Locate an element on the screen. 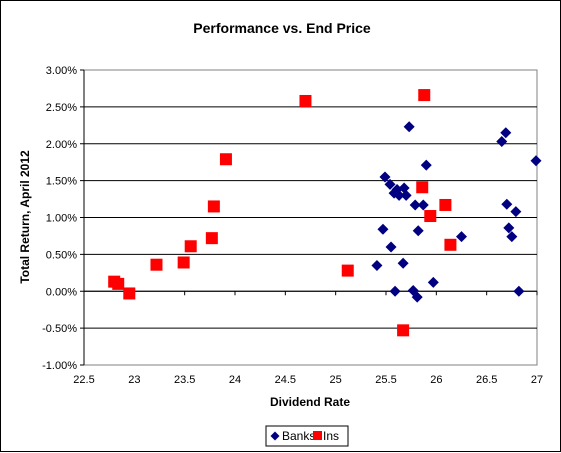 The height and width of the screenshot is (453, 561). legend: Banks Ins is located at coordinates (307, 436).